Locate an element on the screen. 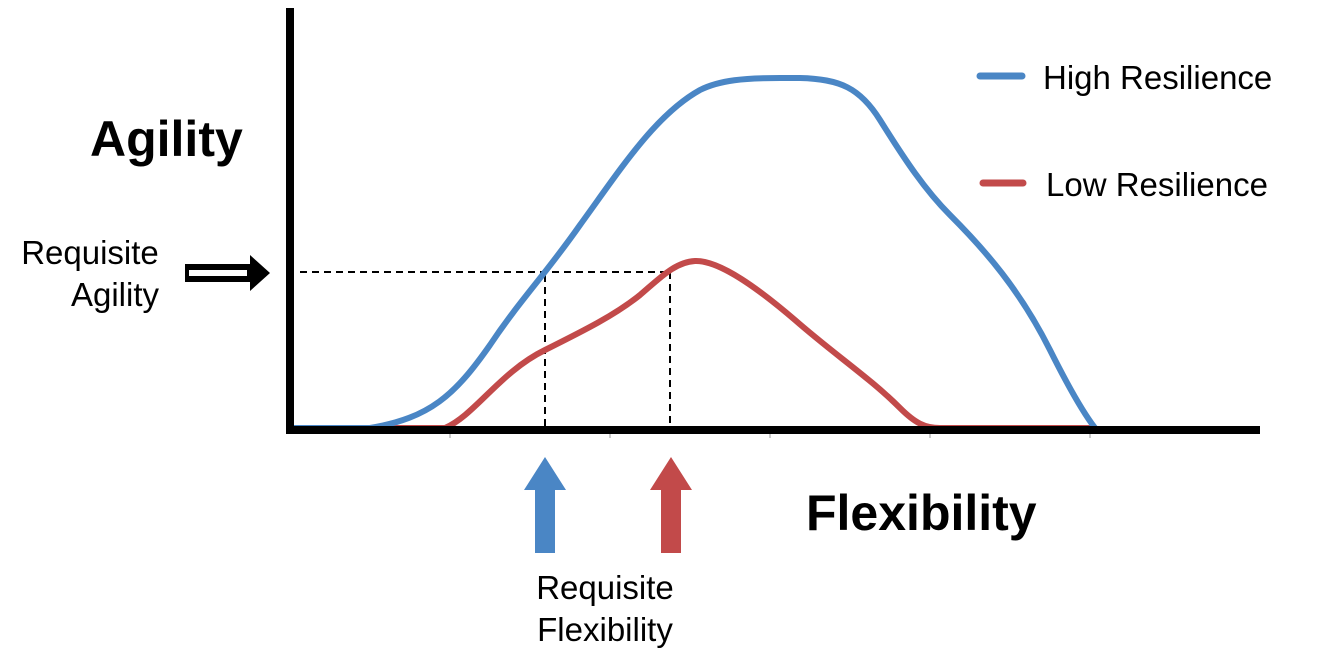 The image size is (1328, 659). legend-high-label: High Resilience is located at coordinates (1158, 77).